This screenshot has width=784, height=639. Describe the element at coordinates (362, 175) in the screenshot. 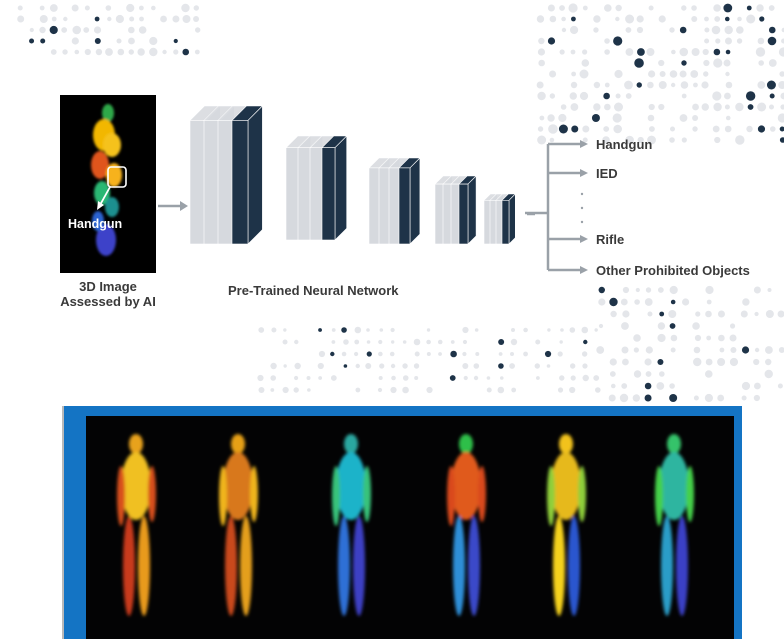

I see `neural-network-diagram` at that location.